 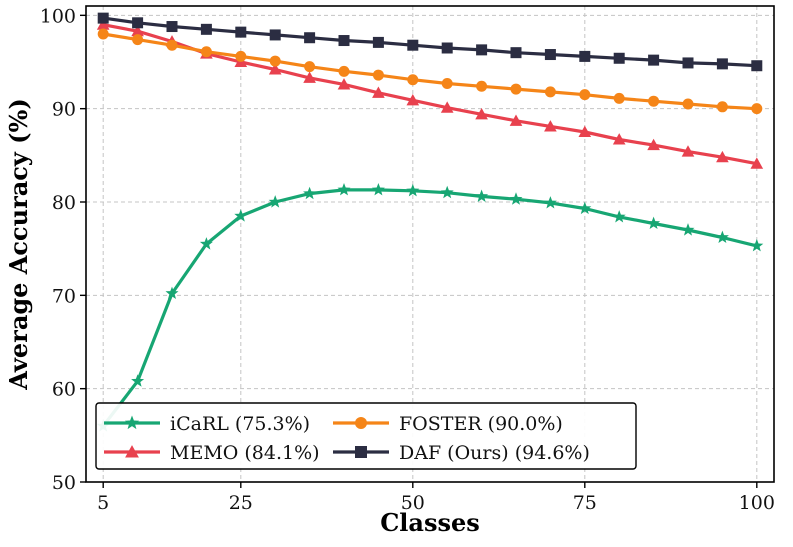 What do you see at coordinates (64, 483) in the screenshot?
I see `y-tick-label: 50` at bounding box center [64, 483].